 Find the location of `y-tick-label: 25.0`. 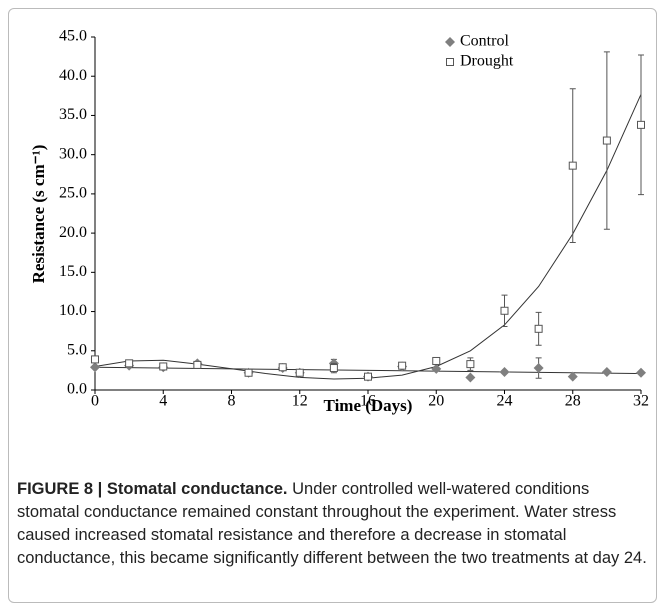

y-tick-label: 25.0 is located at coordinates (73, 193).